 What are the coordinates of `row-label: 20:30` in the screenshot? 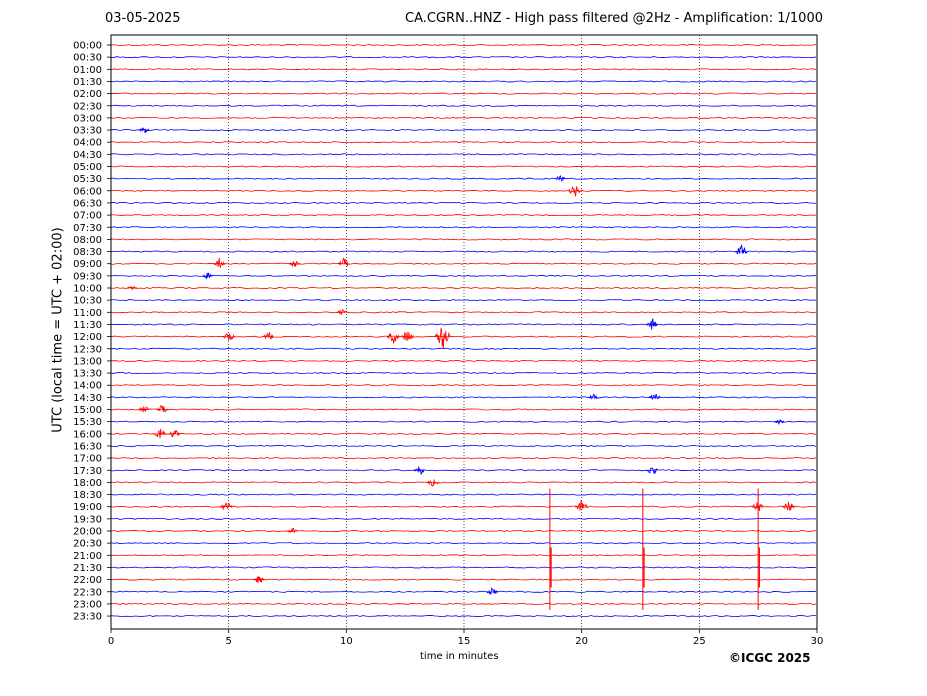 It's located at (87, 544).